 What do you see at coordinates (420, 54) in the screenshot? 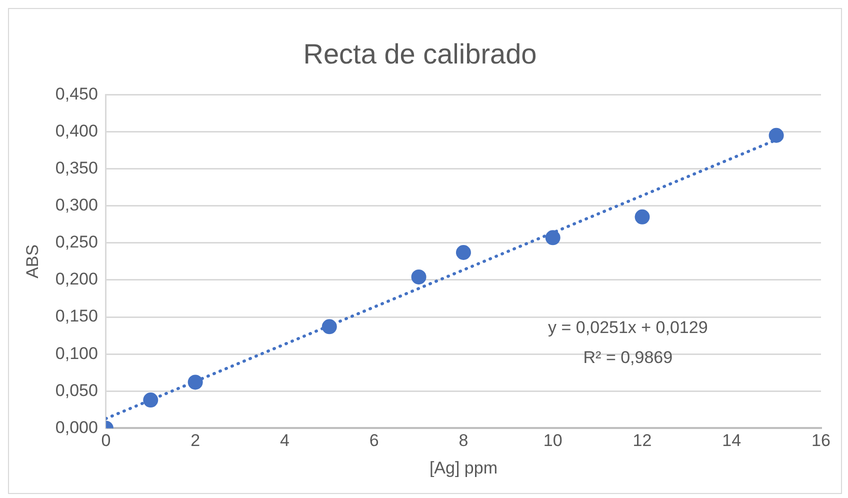
I see `chart-title: Recta de calibrado` at bounding box center [420, 54].